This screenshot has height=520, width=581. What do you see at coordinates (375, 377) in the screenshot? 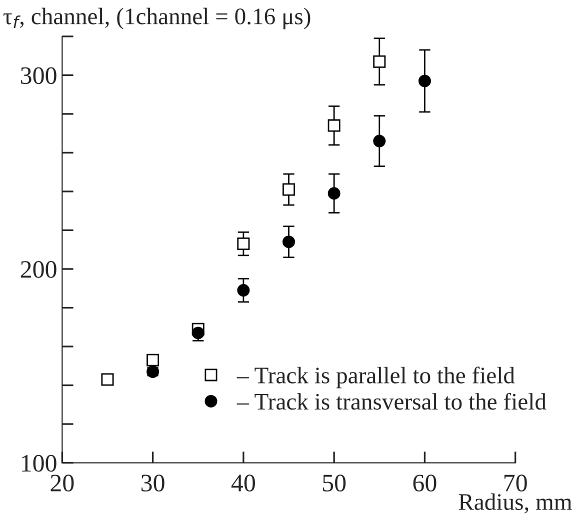
I see `legend-label: – Track is parallel to the field` at bounding box center [375, 377].